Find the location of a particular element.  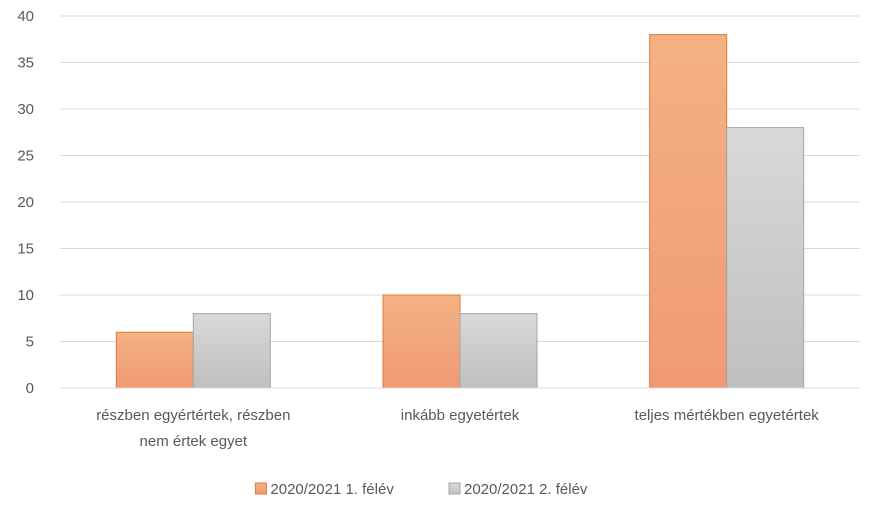

y-tick-label: 40 is located at coordinates (25, 16).